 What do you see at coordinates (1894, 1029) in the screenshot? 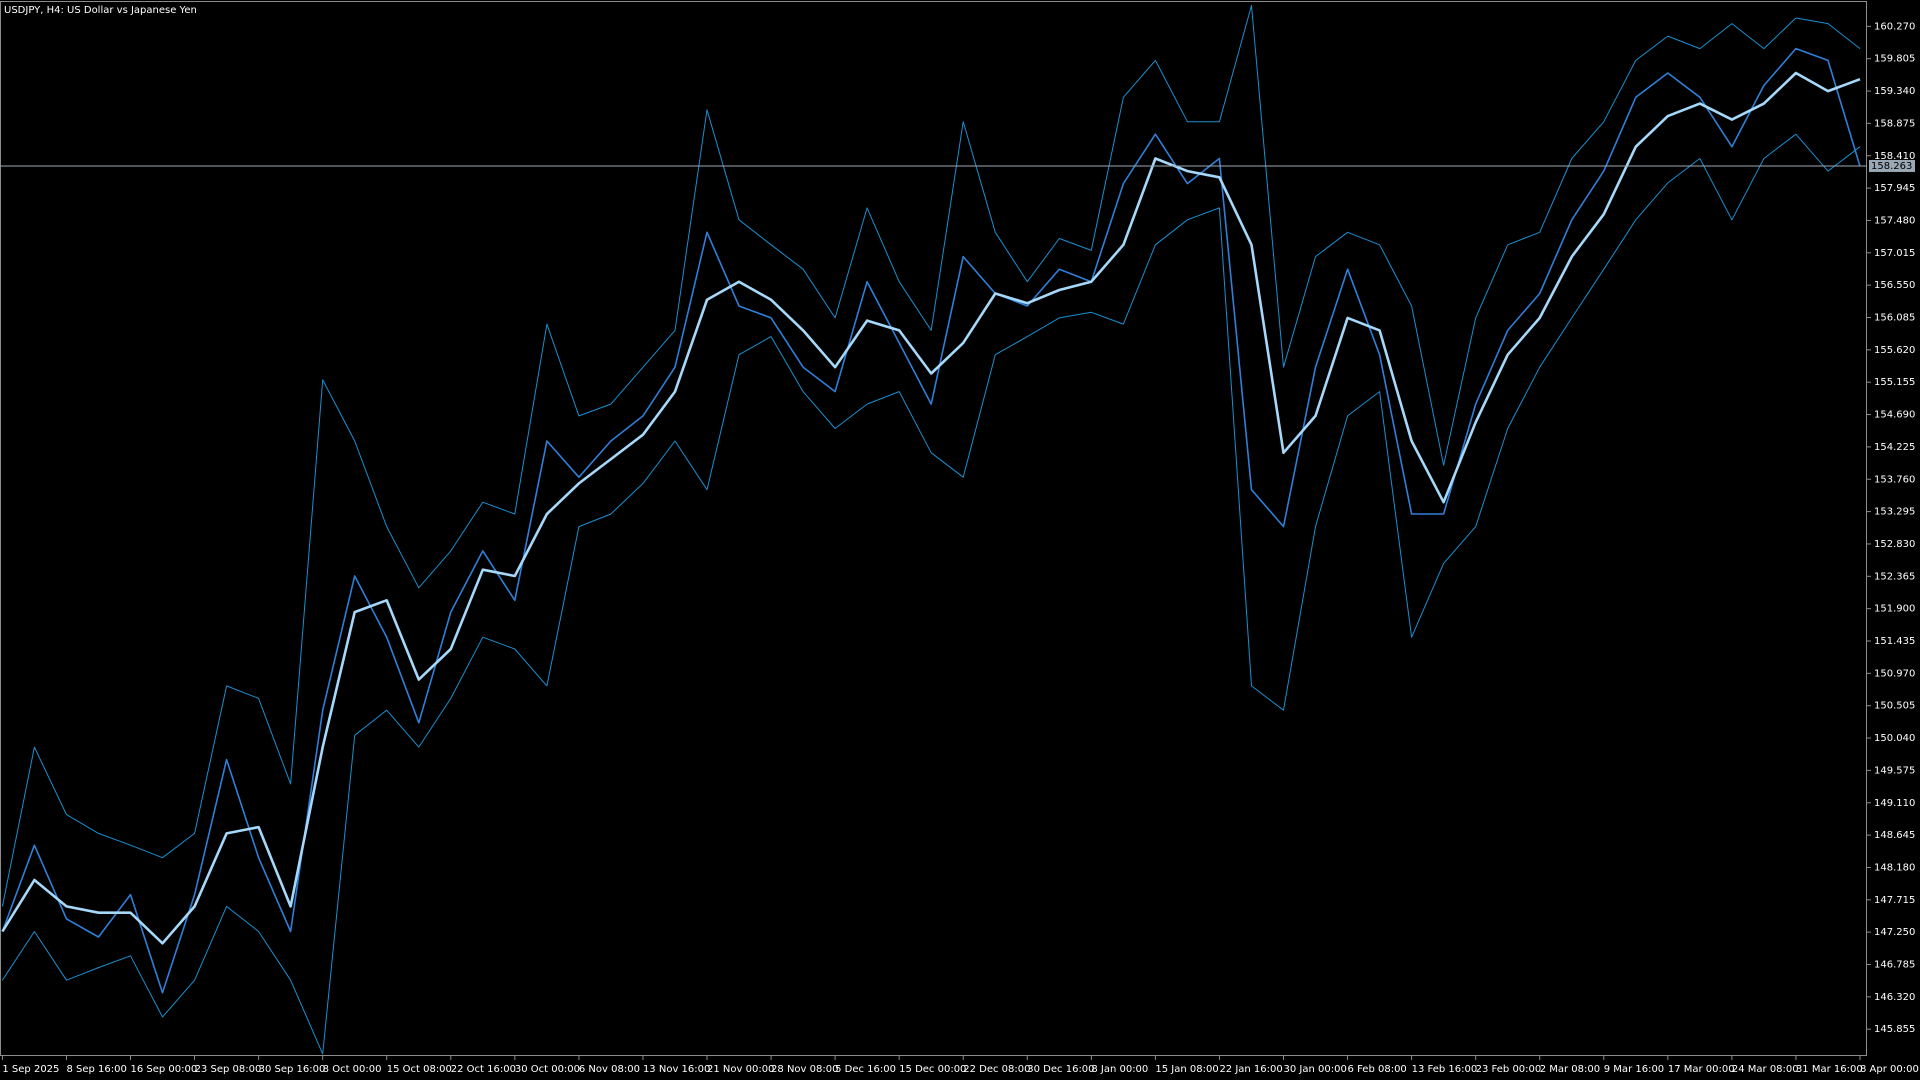
I see `y-tick-label: 145.855` at bounding box center [1894, 1029].